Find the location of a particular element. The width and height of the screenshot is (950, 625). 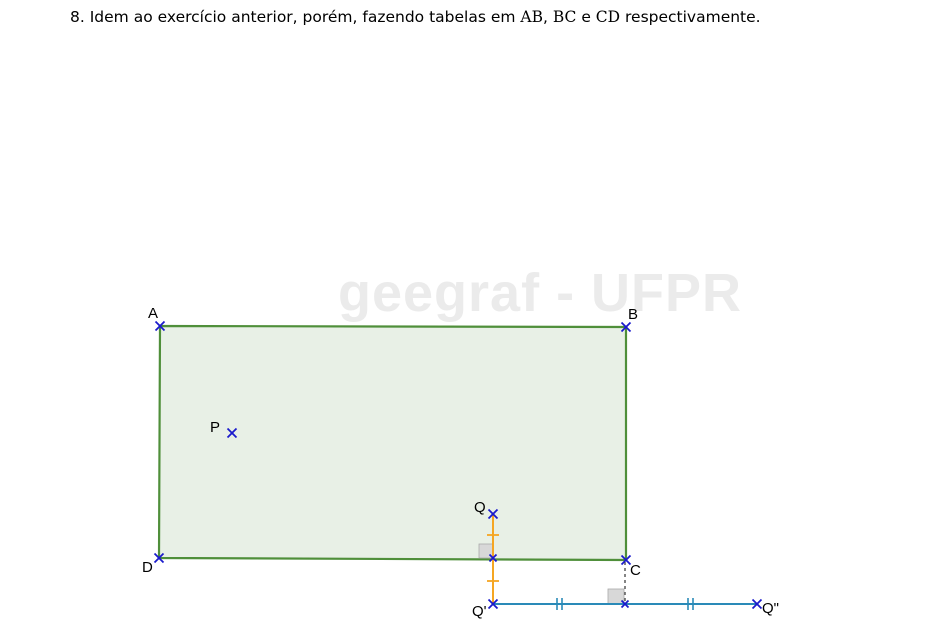

segment-bc-label: BC is located at coordinates (564, 17).